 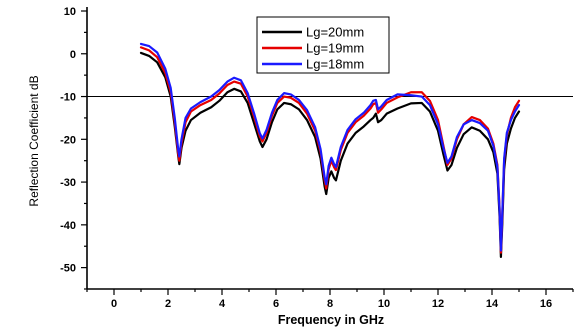 What do you see at coordinates (335, 48) in the screenshot?
I see `legend-label-lg19: Lg=19mm` at bounding box center [335, 48].